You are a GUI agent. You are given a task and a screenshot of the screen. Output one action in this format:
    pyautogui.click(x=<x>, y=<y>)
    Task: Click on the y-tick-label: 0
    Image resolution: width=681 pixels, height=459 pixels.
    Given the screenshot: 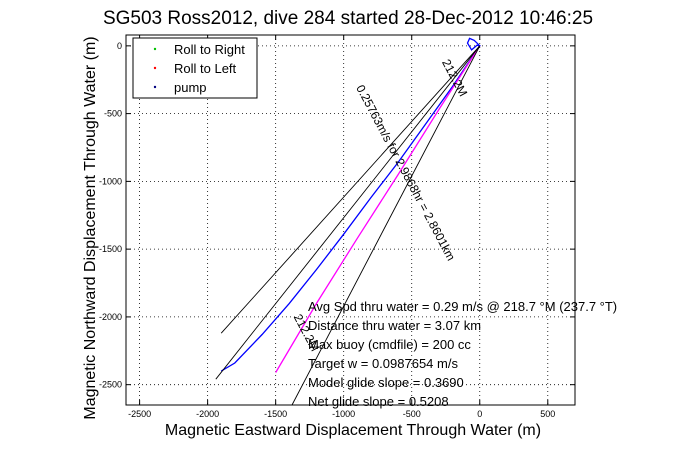 What is the action you would take?
    pyautogui.click(x=119, y=46)
    